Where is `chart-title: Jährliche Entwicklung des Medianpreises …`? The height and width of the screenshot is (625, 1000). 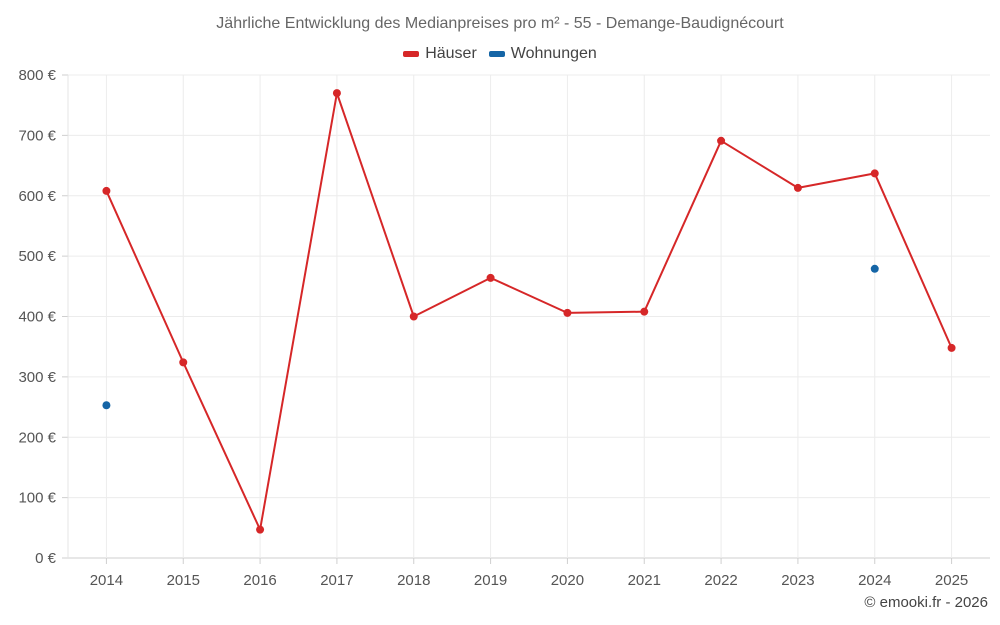
chart-title: Jährliche Entwicklung des Medianpreises … is located at coordinates (500, 23).